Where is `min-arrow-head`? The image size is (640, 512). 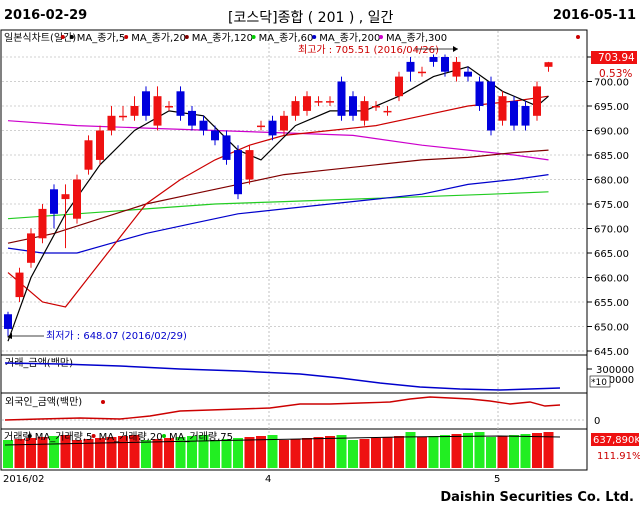 min-arrow-head is located at coordinates (9, 336).